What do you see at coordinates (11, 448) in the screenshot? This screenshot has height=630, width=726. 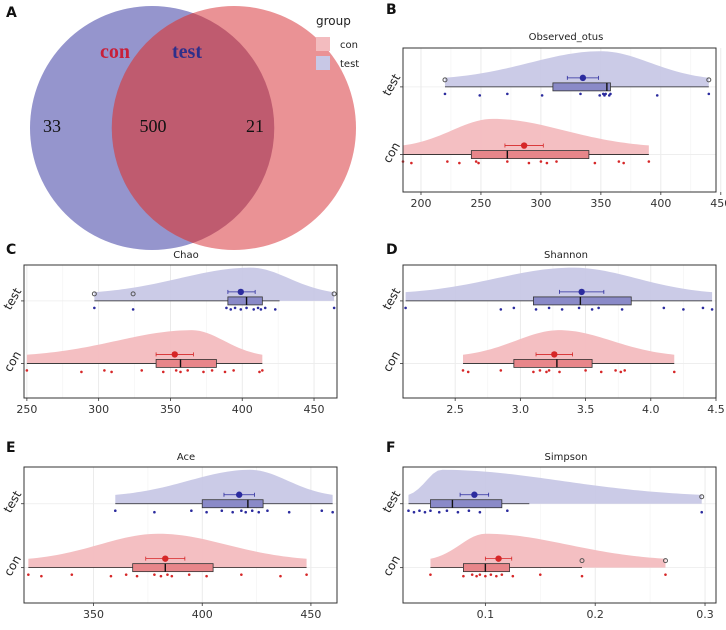 I see `panel-label: E` at bounding box center [11, 448].